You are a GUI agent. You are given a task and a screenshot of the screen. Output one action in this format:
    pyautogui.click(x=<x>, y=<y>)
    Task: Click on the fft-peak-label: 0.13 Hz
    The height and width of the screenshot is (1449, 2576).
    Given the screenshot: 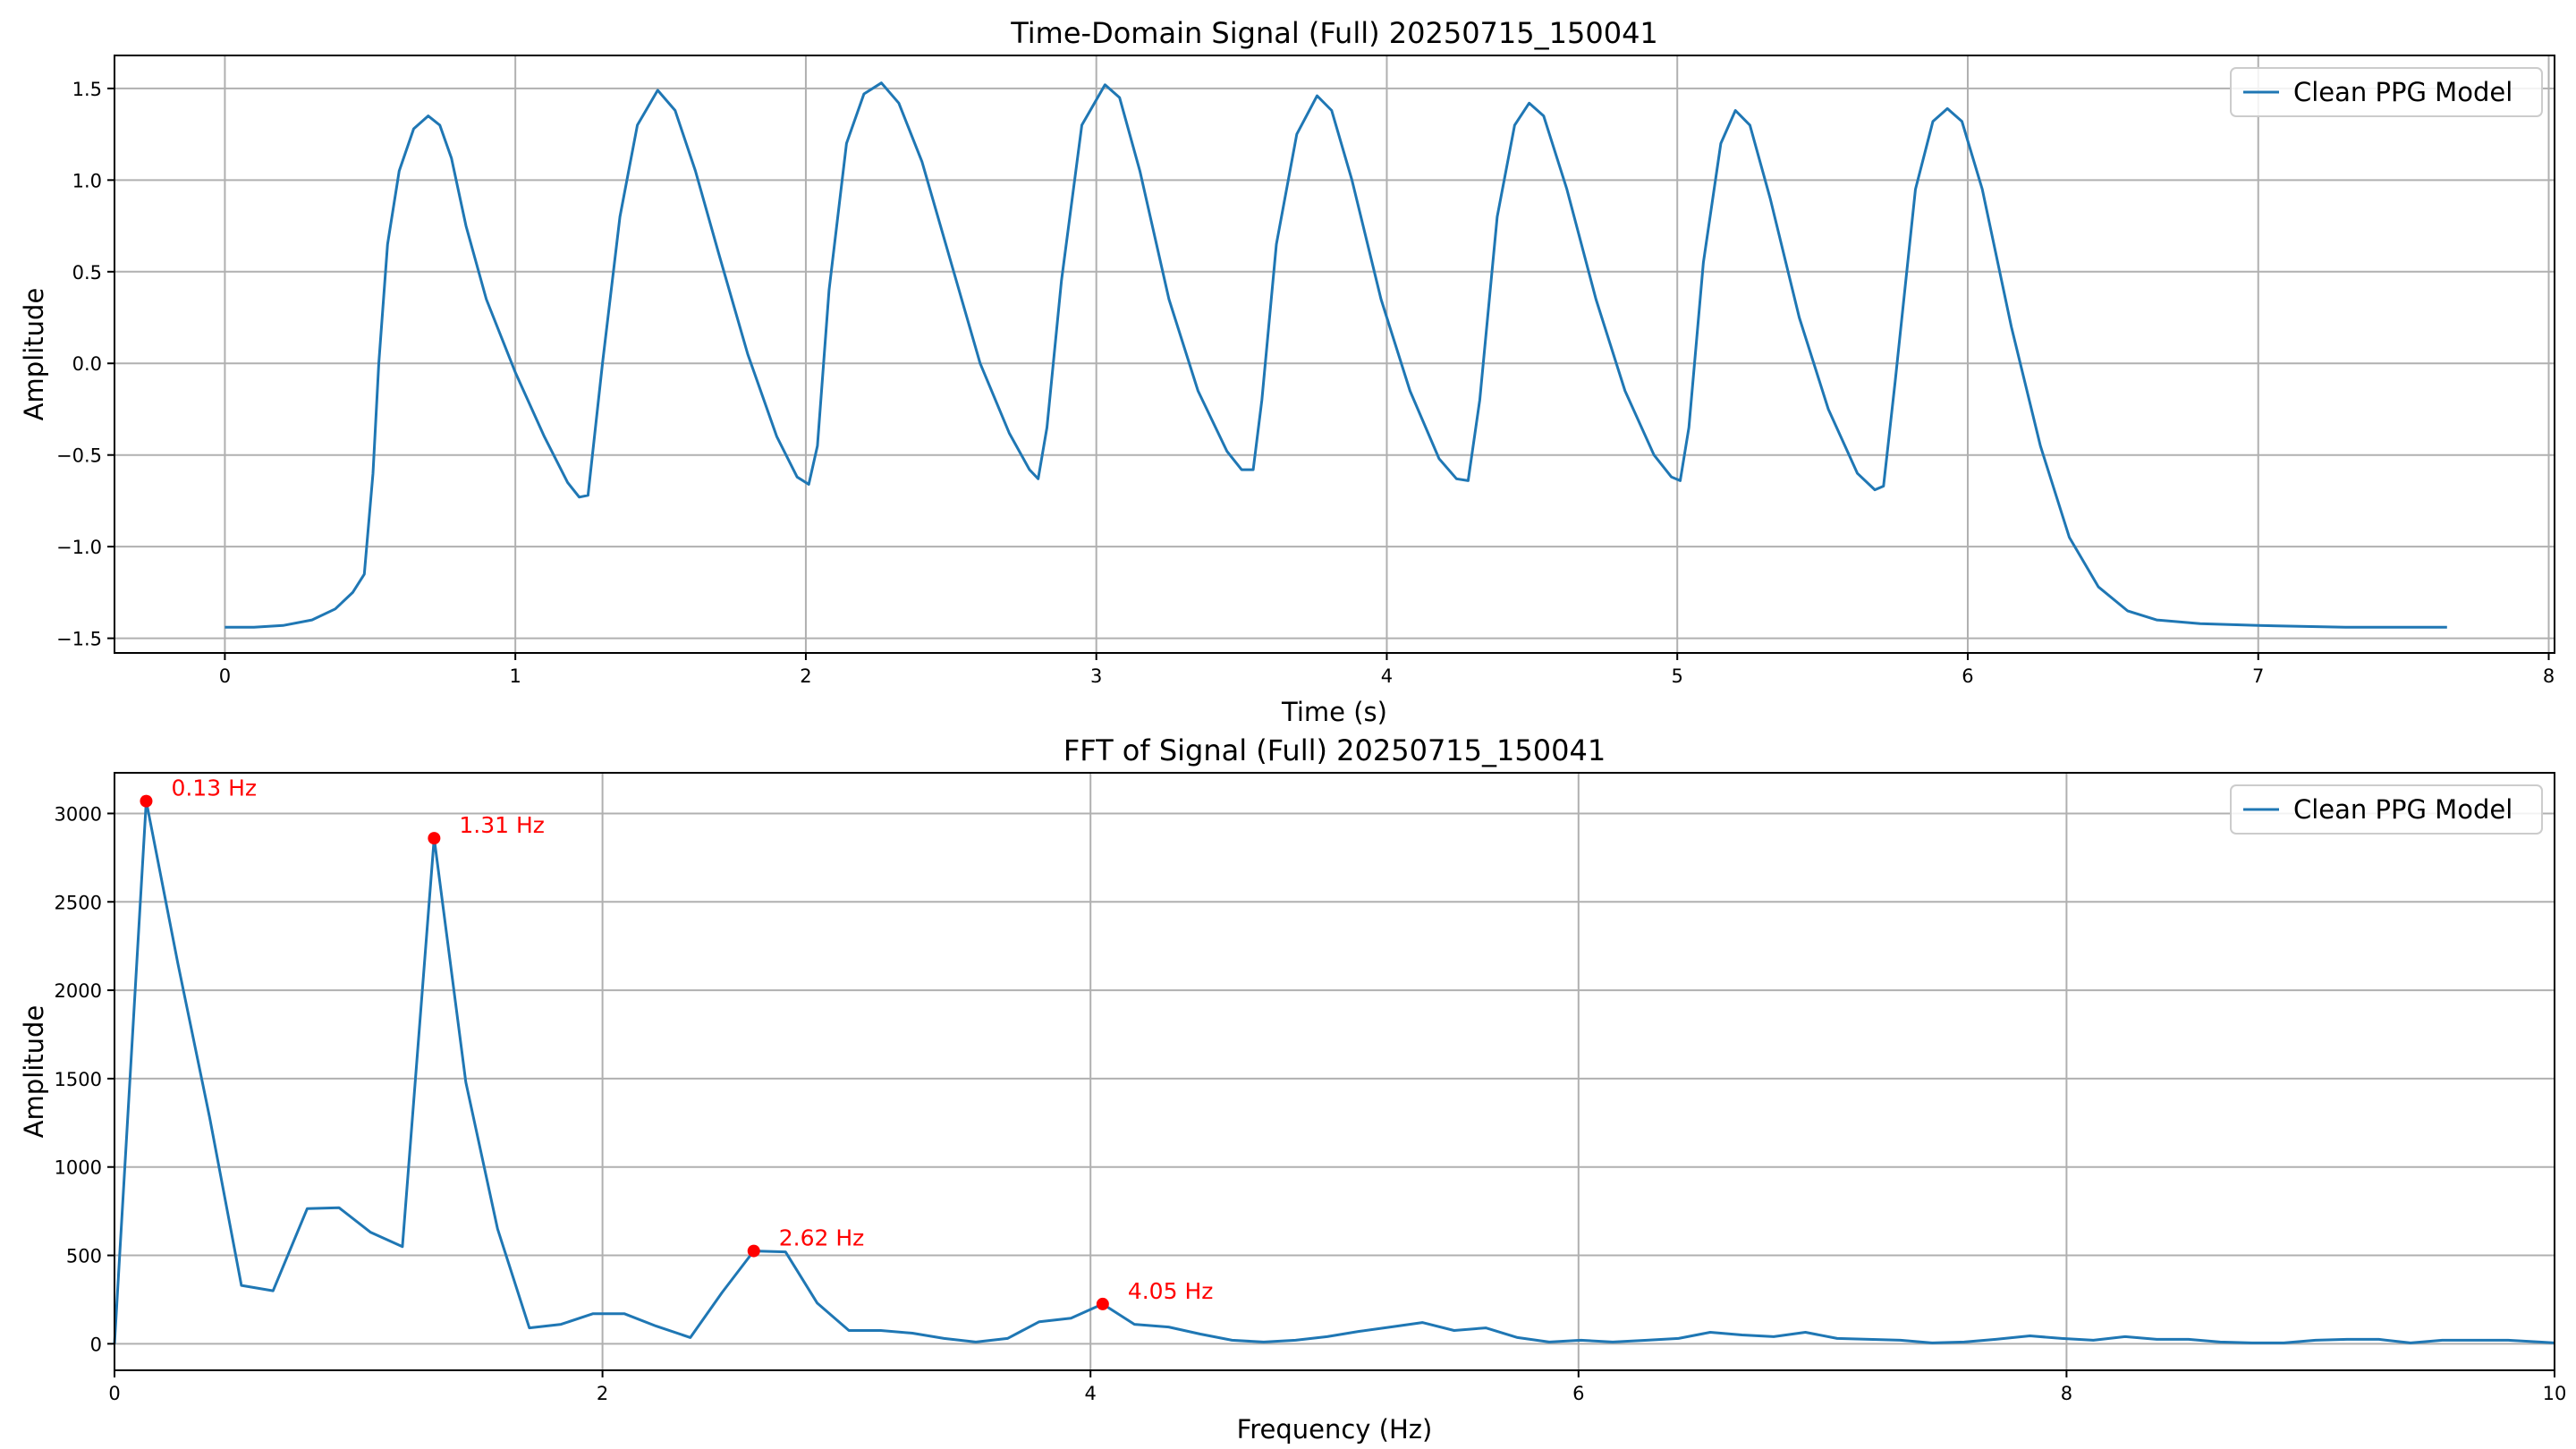 What is the action you would take?
    pyautogui.click(x=214, y=788)
    